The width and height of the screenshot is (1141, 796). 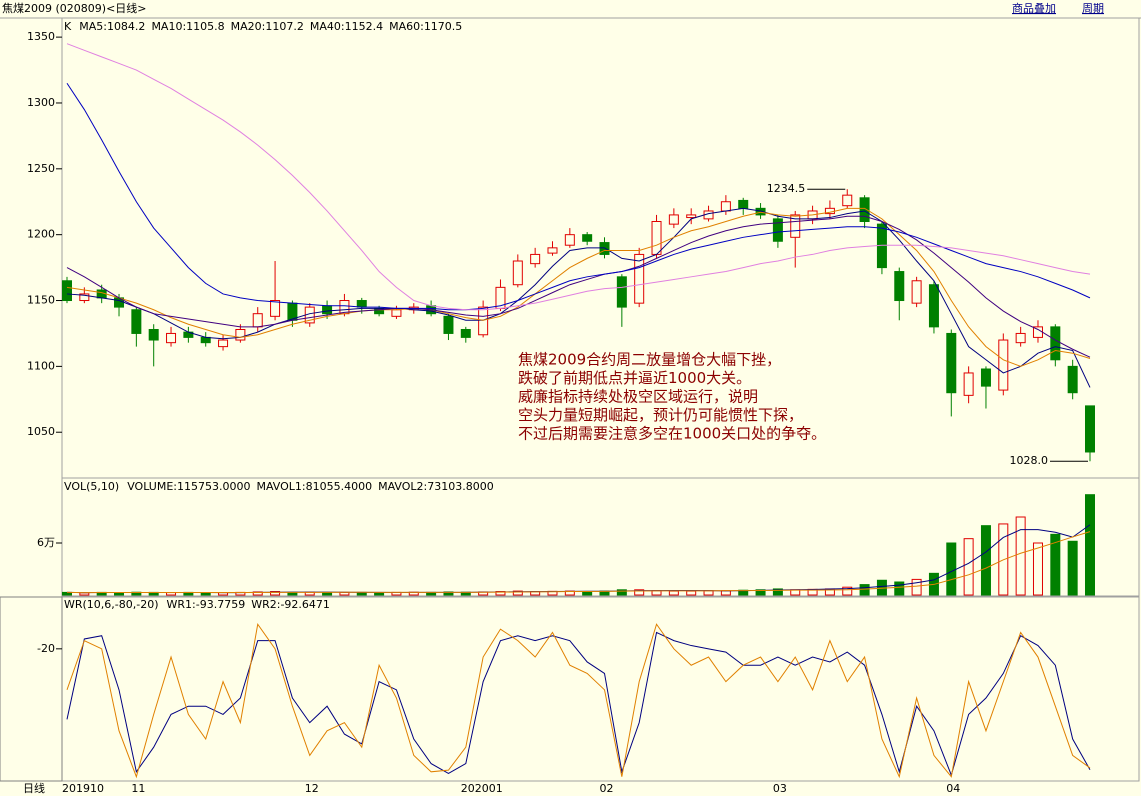 I want to click on x-tick-label: 03, so click(x=780, y=788).